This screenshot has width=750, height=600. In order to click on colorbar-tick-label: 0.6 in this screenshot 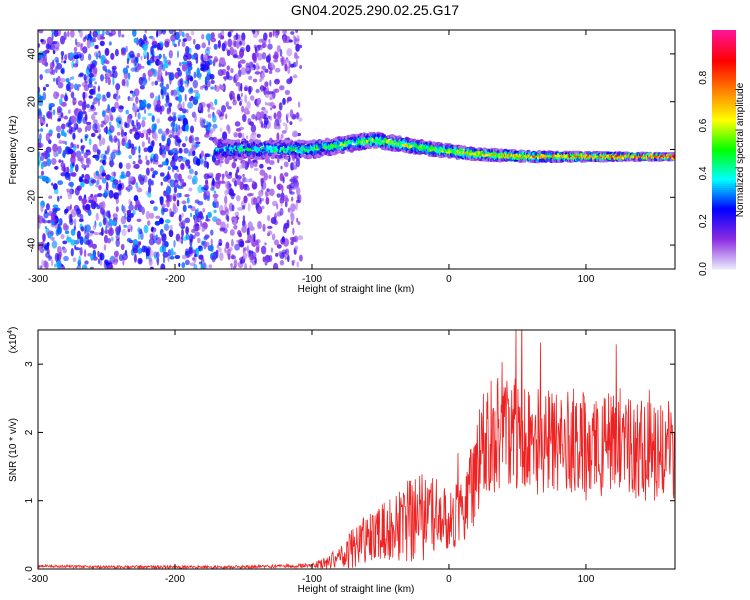, I will do `click(703, 125)`.